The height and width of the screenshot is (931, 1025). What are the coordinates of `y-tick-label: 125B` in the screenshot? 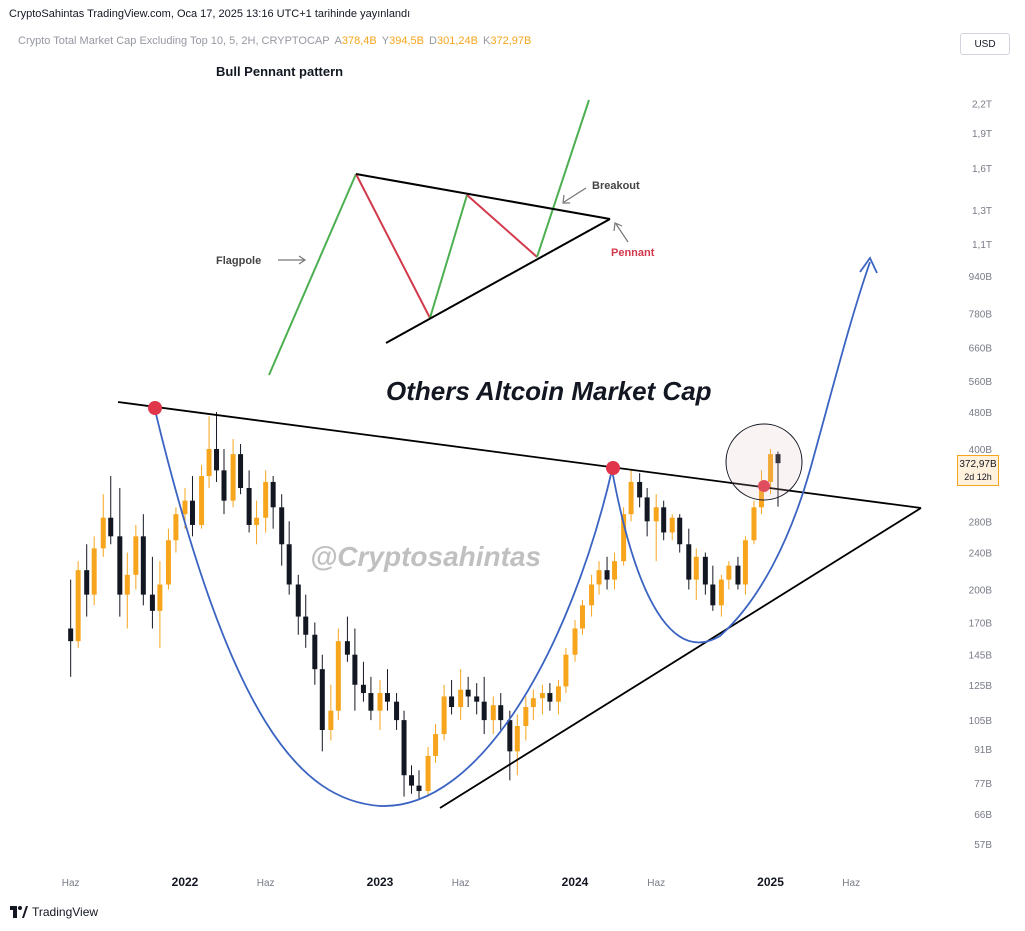 It's located at (981, 686).